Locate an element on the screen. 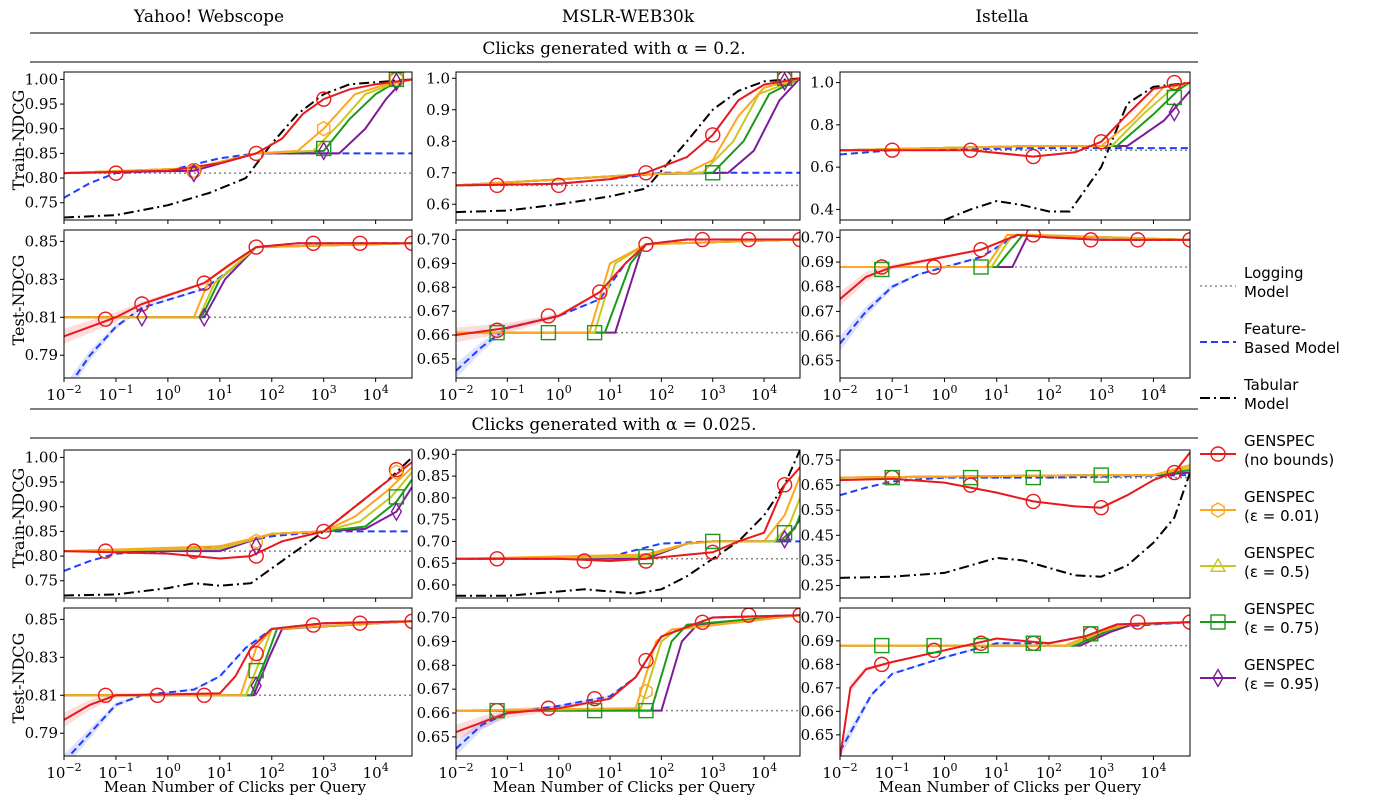 Image resolution: width=1380 pixels, height=801 pixels. legend-marker-nb is located at coordinates (1218, 454).